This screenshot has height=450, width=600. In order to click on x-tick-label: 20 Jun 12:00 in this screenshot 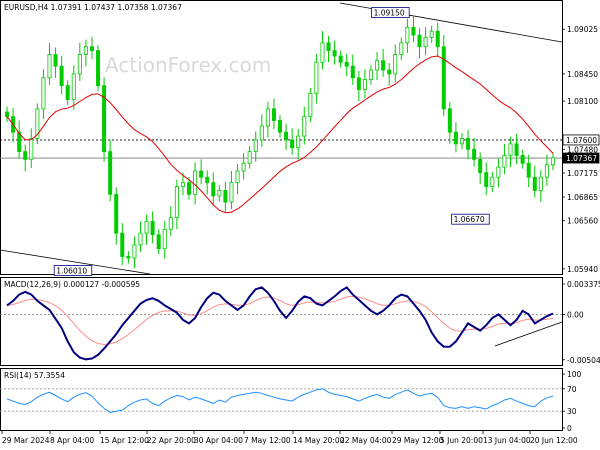, I will do `click(554, 440)`.